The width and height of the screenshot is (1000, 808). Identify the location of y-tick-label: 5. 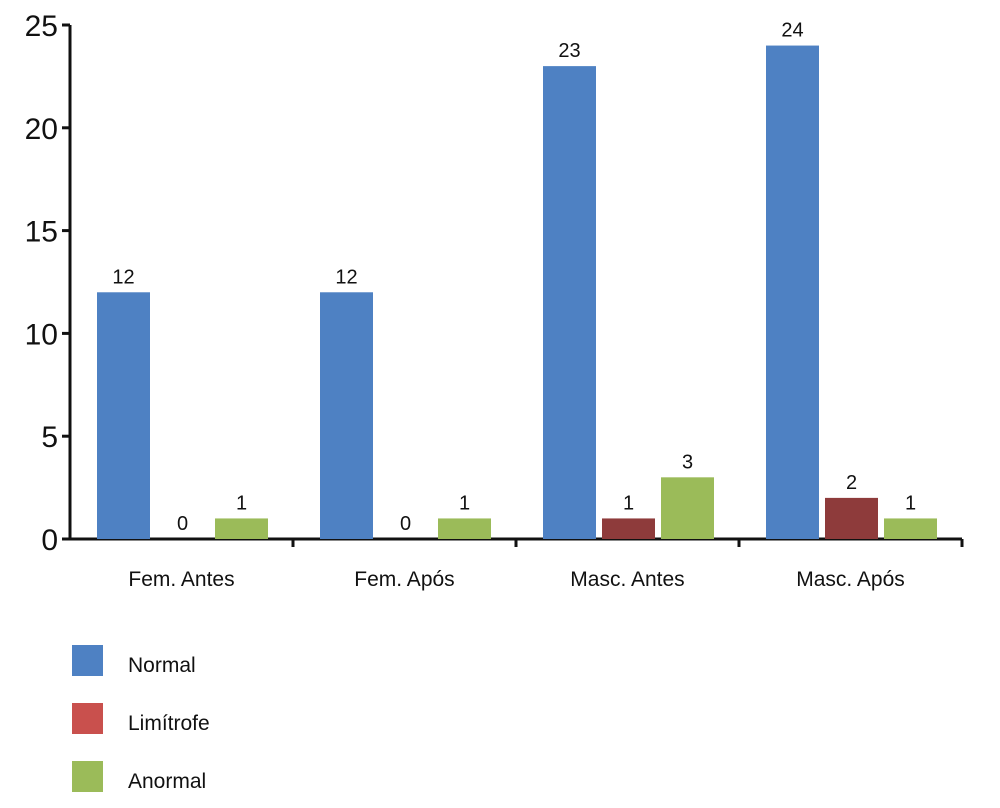
(49, 437).